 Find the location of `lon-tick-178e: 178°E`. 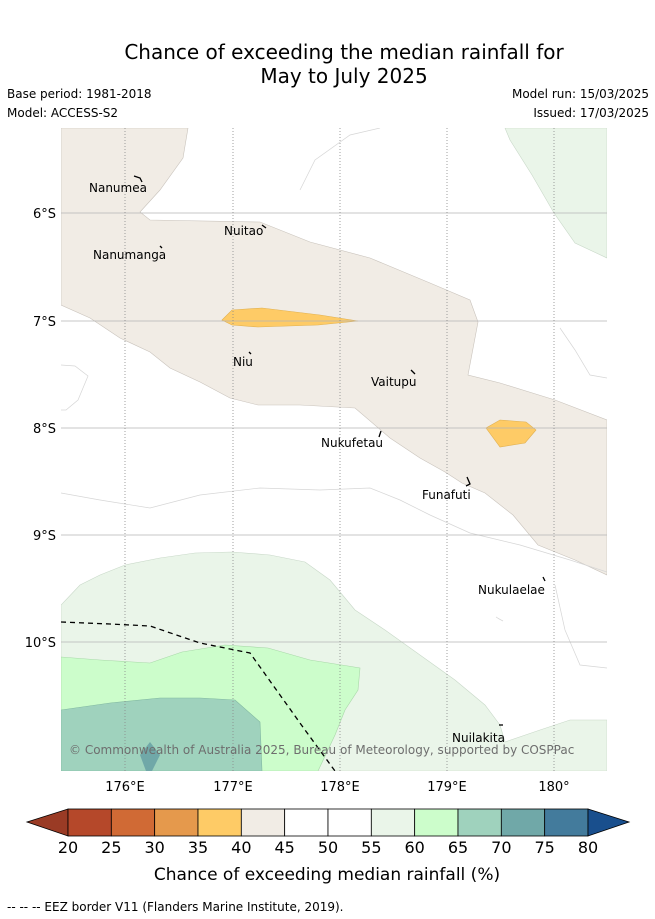

lon-tick-178e: 178°E is located at coordinates (340, 787).